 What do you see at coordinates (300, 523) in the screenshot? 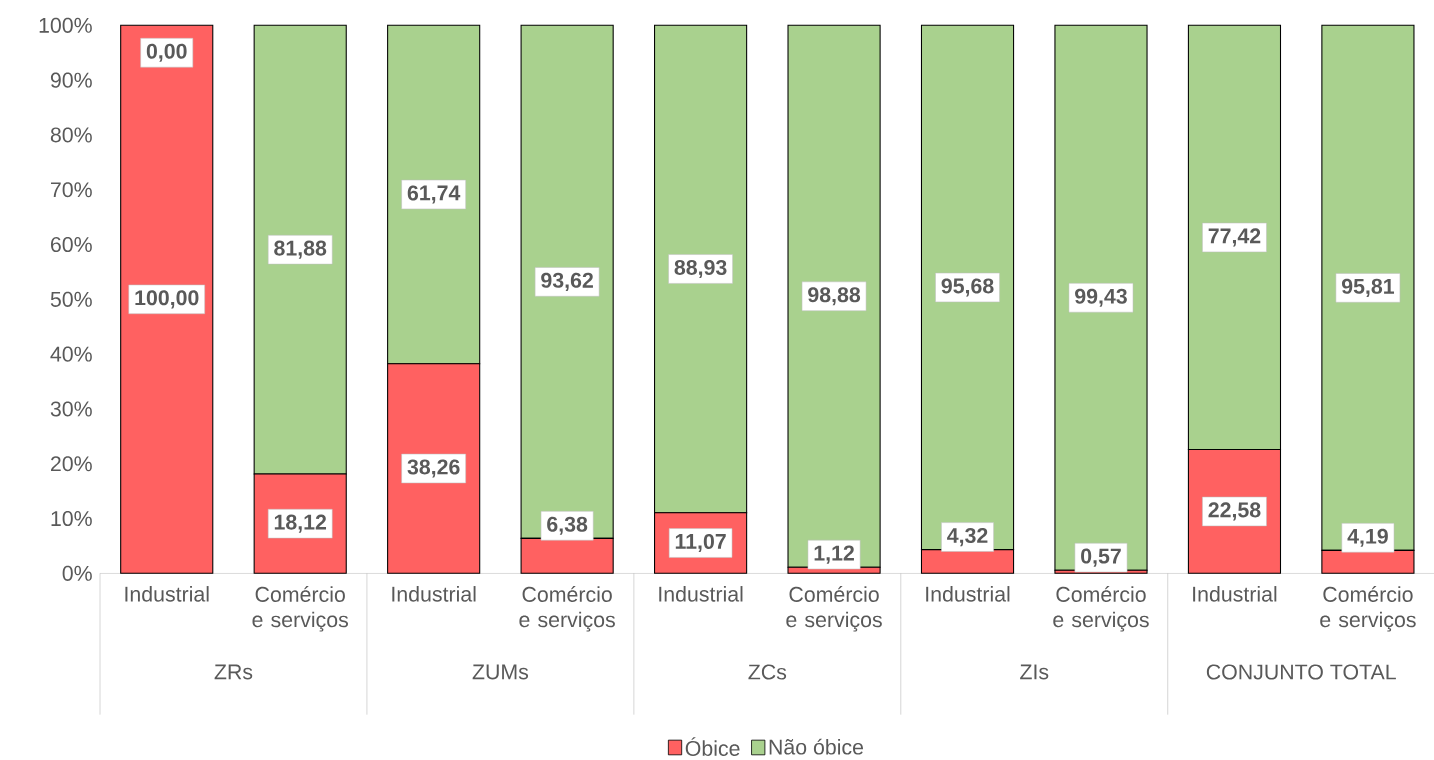
I see `data-label: 18,12` at bounding box center [300, 523].